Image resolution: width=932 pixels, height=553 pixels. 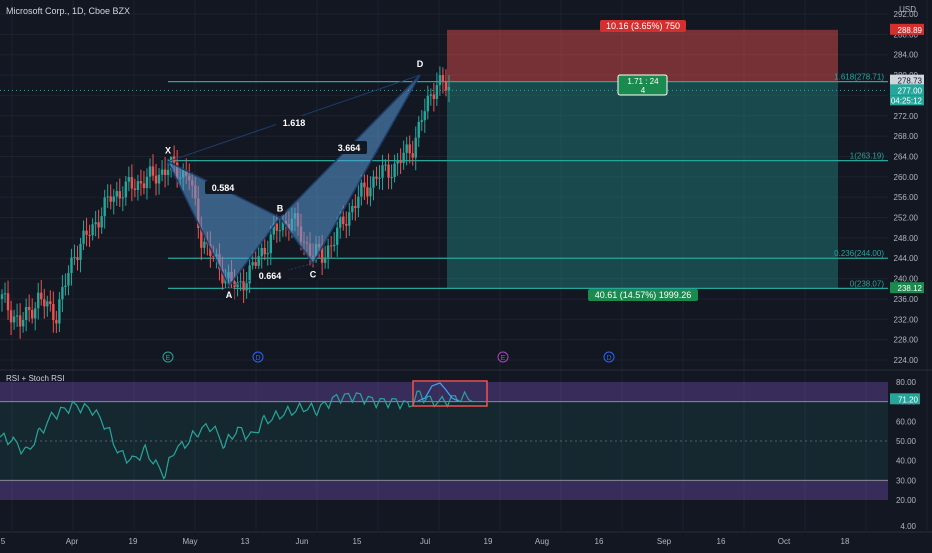 What do you see at coordinates (236, 435) in the screenshot?
I see `rsi-line` at bounding box center [236, 435].